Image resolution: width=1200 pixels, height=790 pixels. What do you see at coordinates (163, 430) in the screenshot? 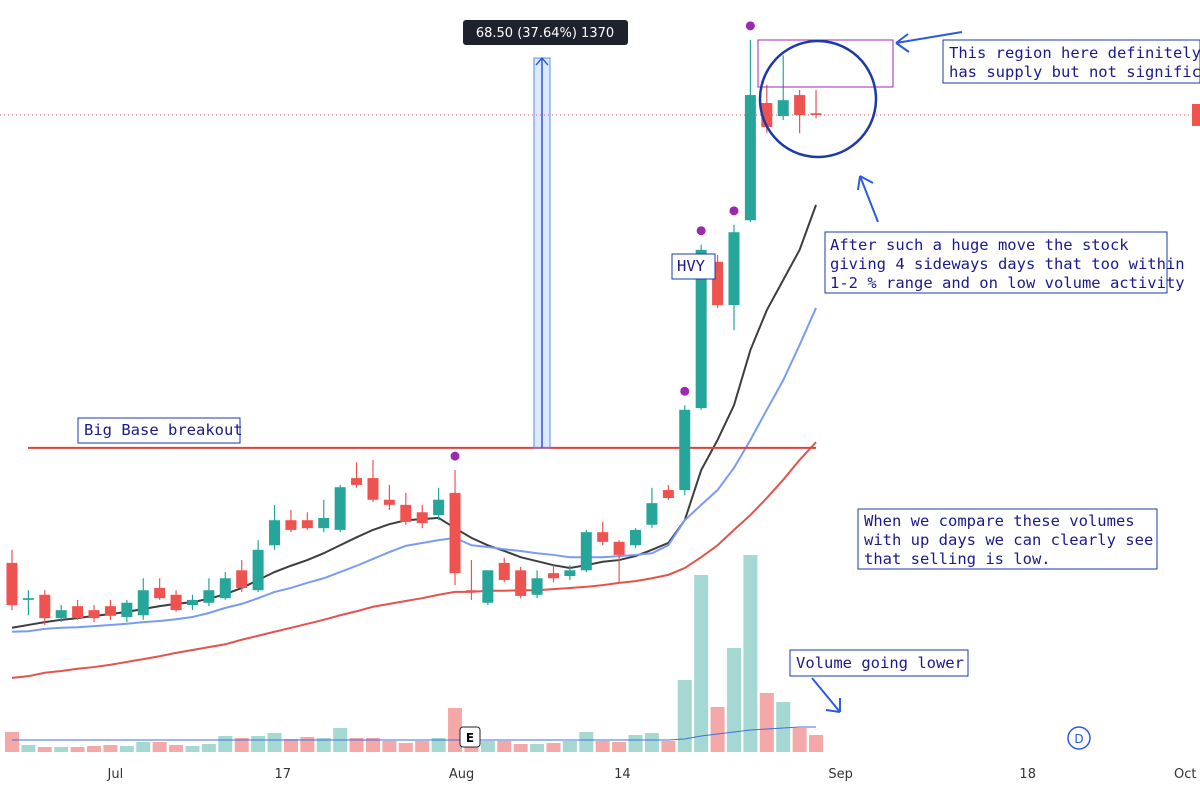
I see `breakout-label: Big Base breakout` at bounding box center [163, 430].